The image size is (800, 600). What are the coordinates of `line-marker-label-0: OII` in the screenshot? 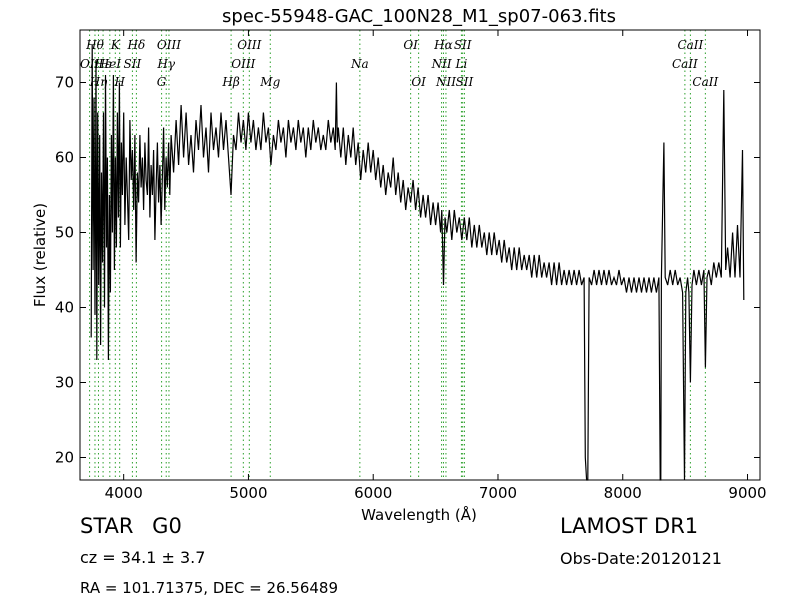 It's located at (90, 64).